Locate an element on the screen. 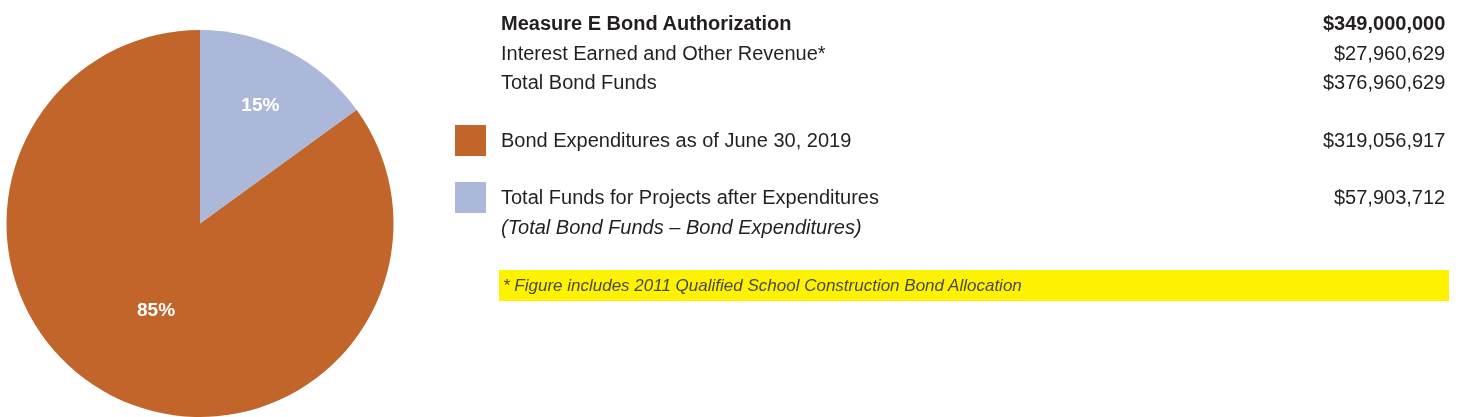  text: $57,903,712 is located at coordinates (1390, 197).